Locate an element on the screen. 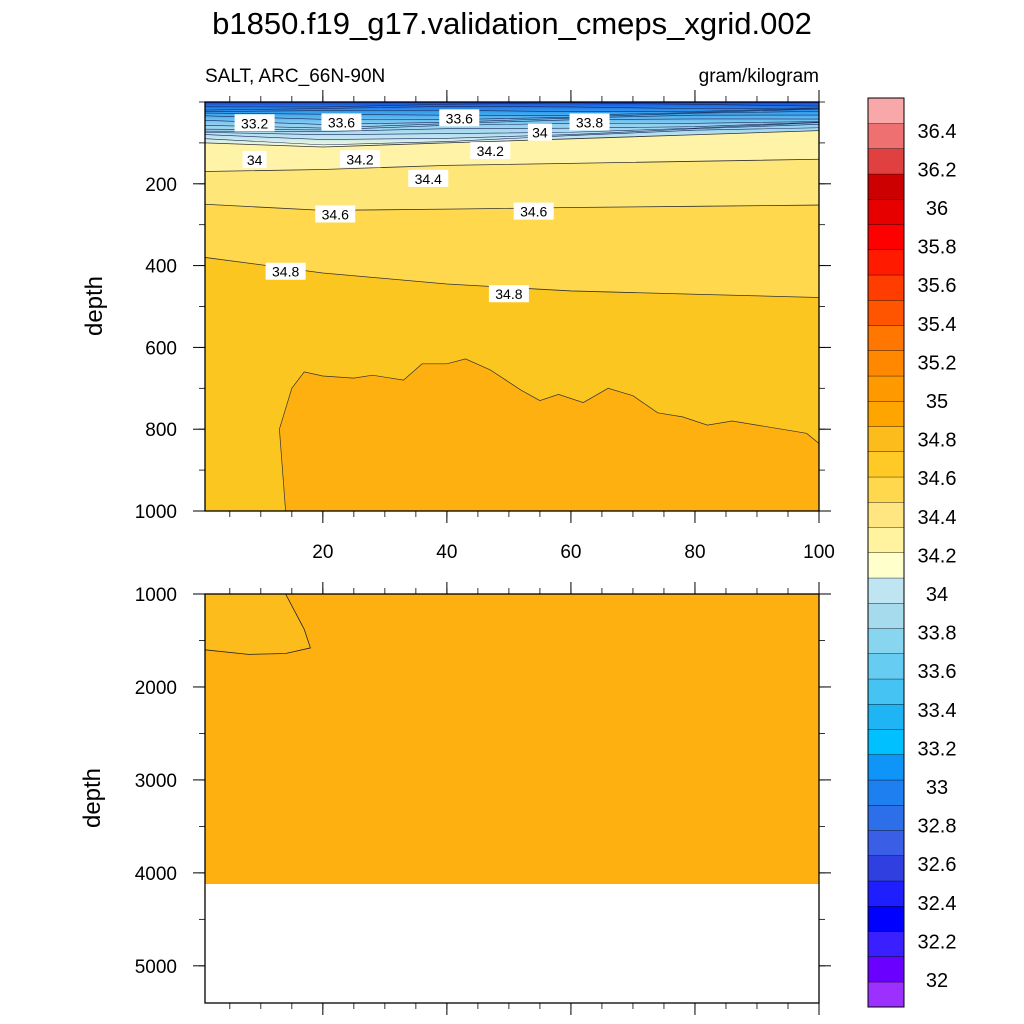 The width and height of the screenshot is (1024, 1024). colorbar-label: 32.4 is located at coordinates (937, 904).